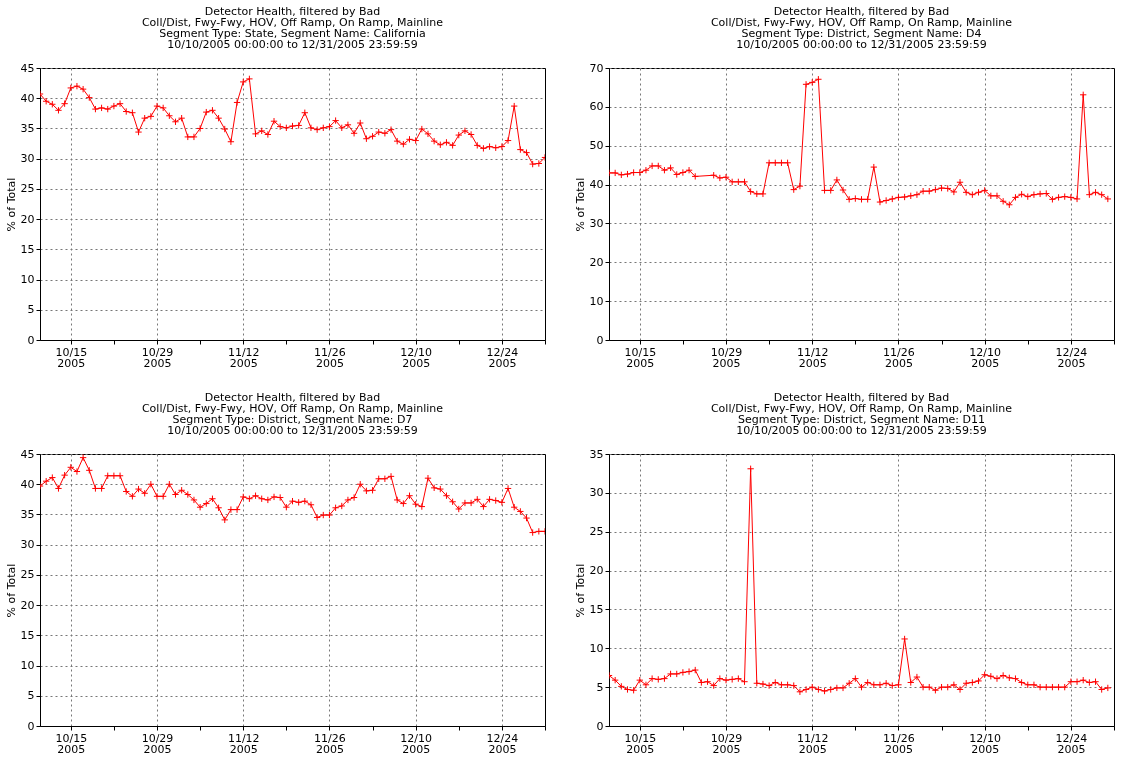 The image size is (1138, 759). I want to click on y-tick-label: 60, so click(596, 107).